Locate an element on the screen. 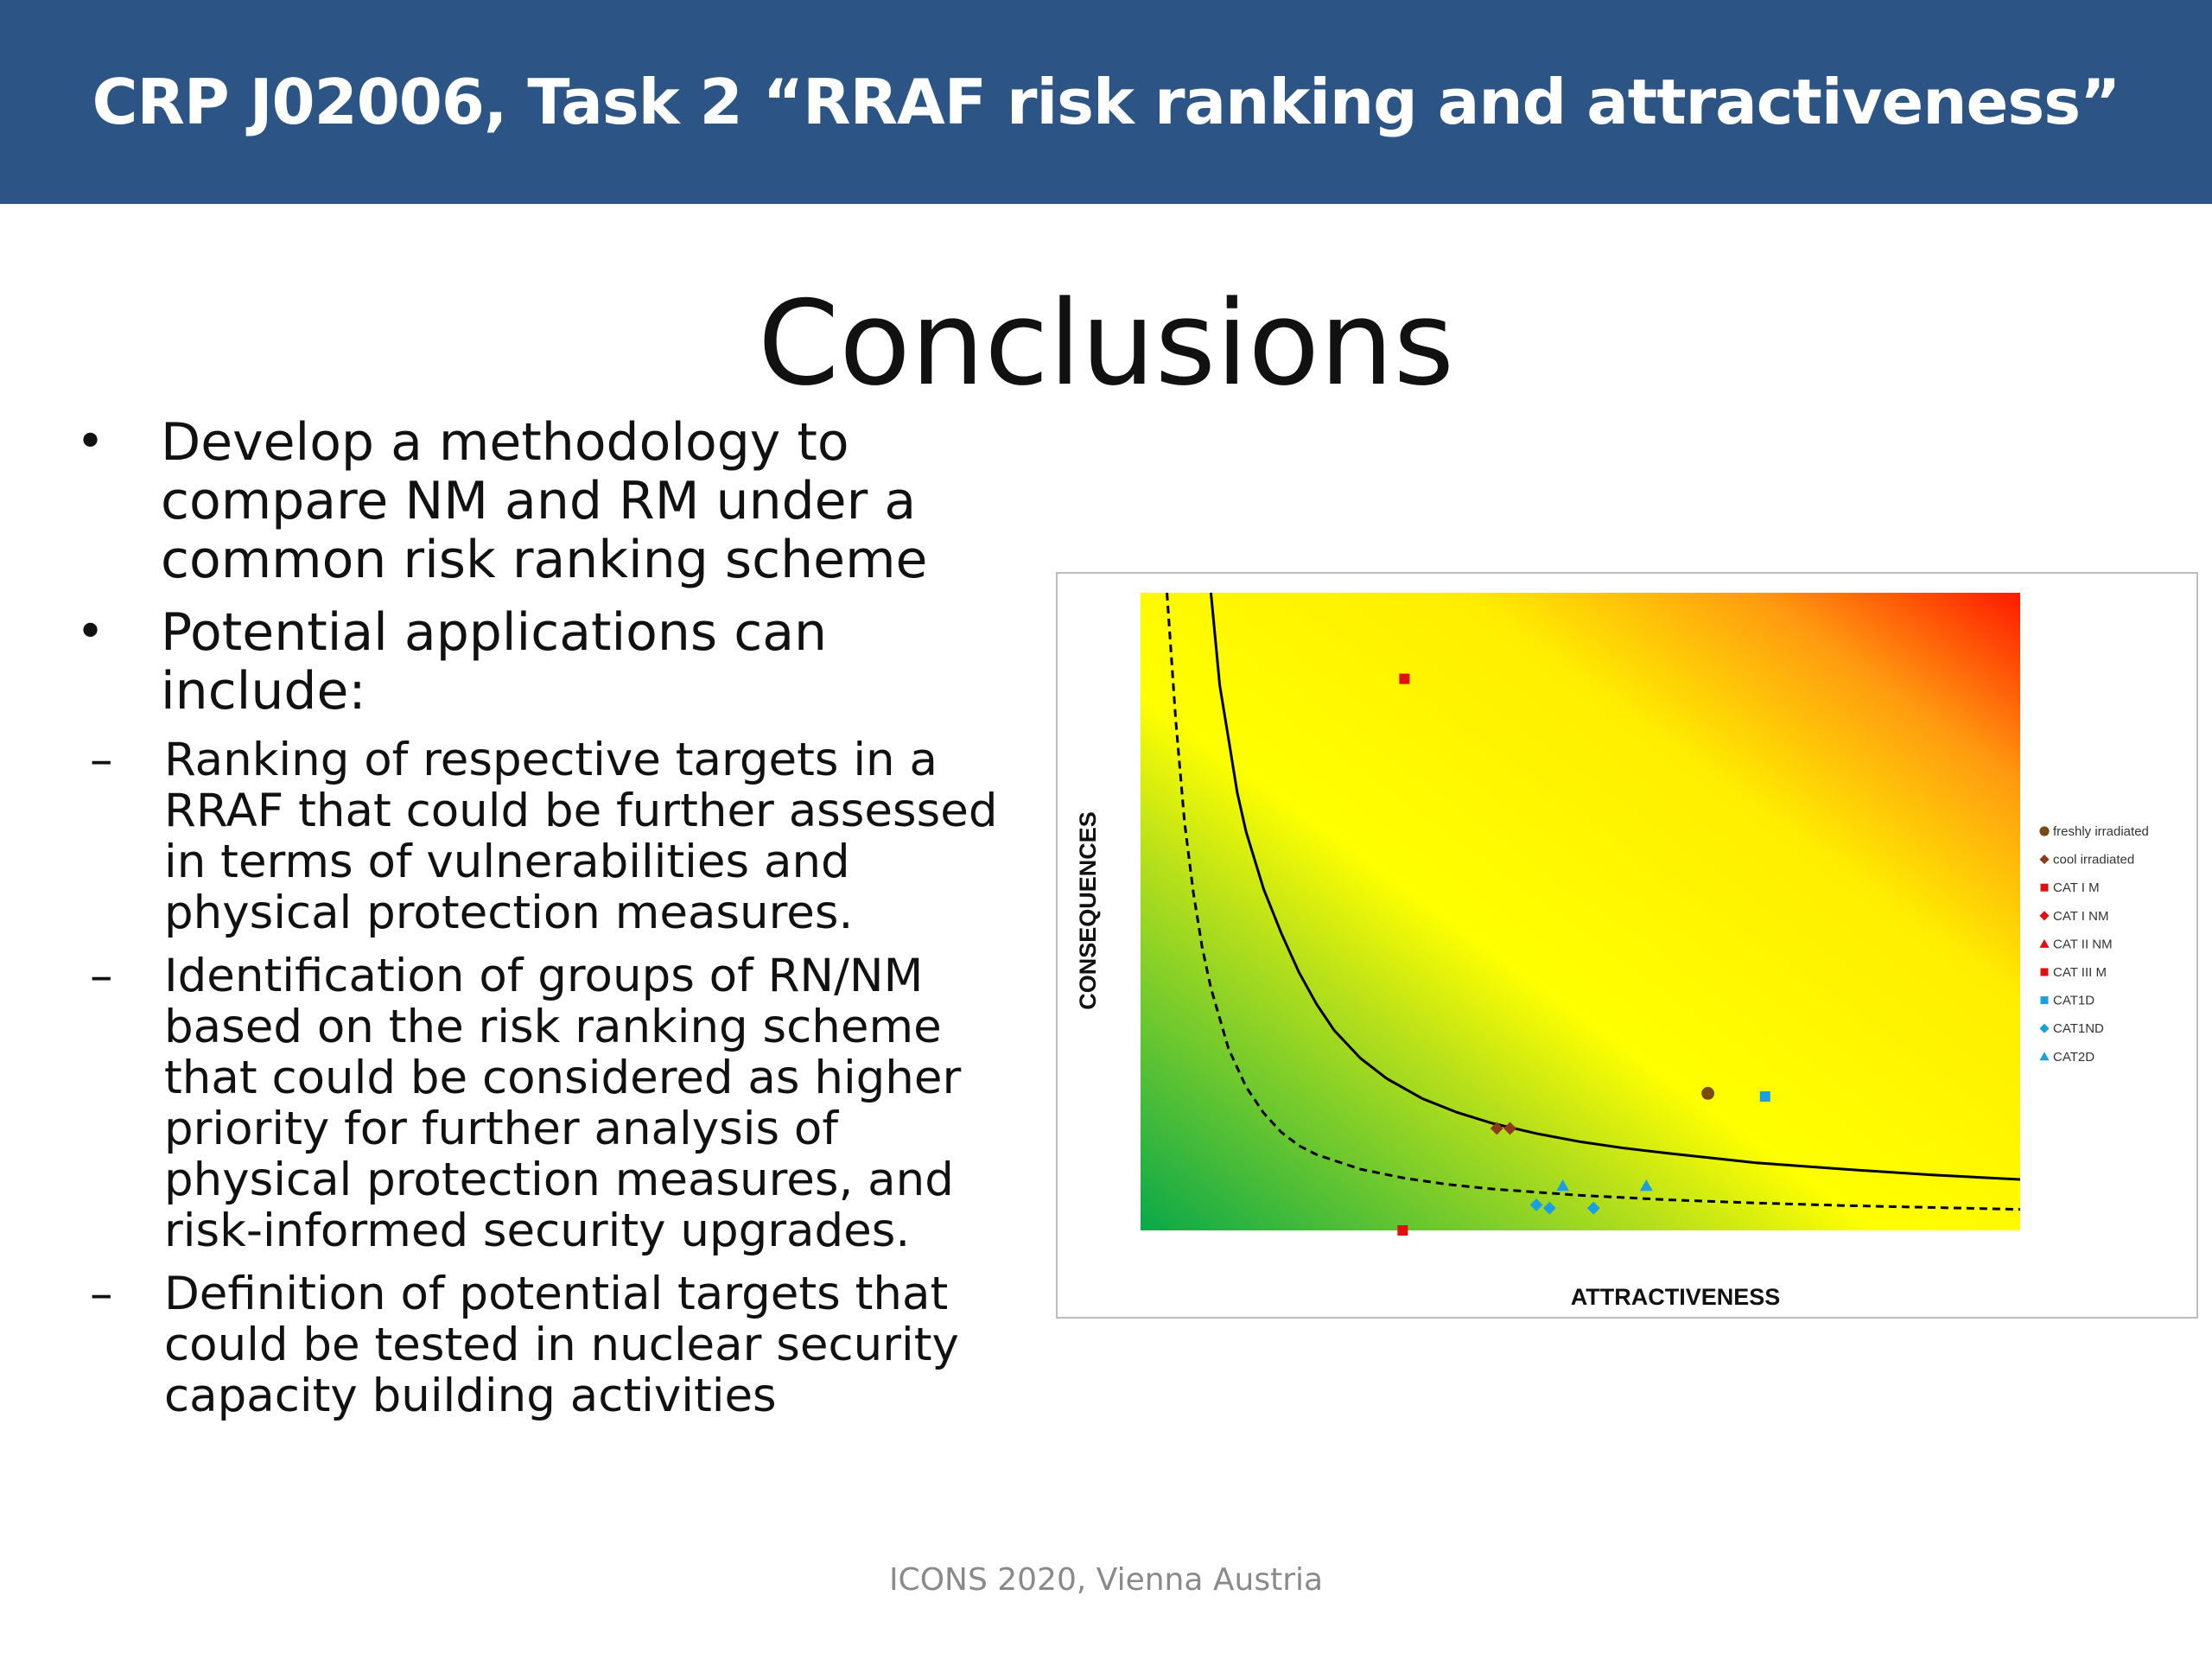  legend-marker-cat-i-nm is located at coordinates (2044, 916).